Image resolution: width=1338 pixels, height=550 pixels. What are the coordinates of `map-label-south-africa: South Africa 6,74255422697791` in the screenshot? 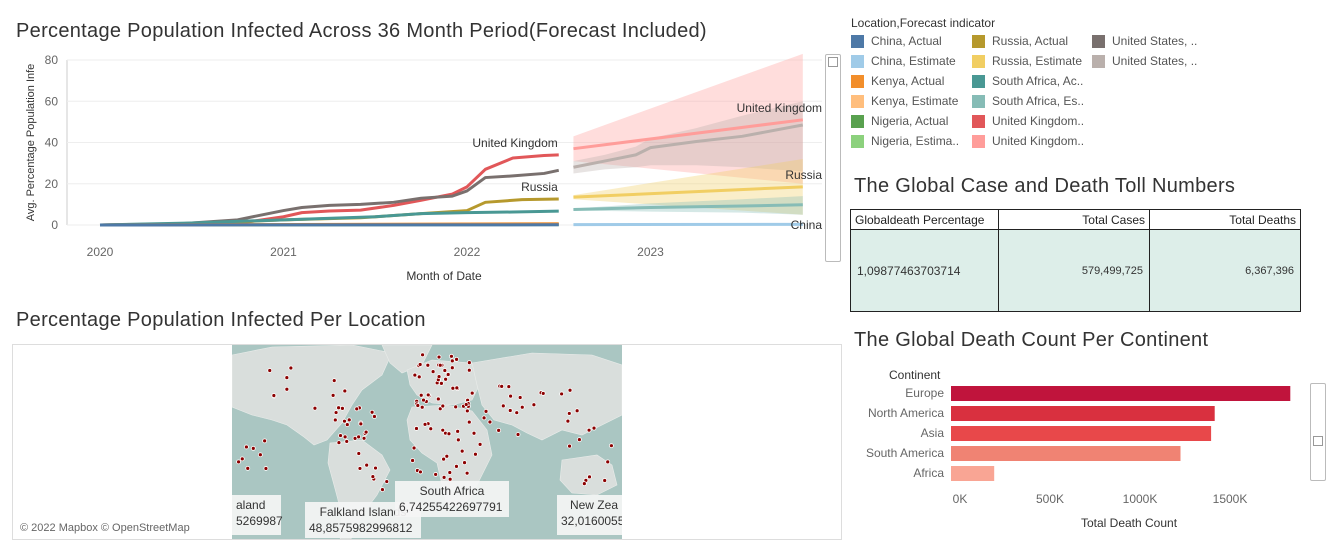 It's located at (452, 499).